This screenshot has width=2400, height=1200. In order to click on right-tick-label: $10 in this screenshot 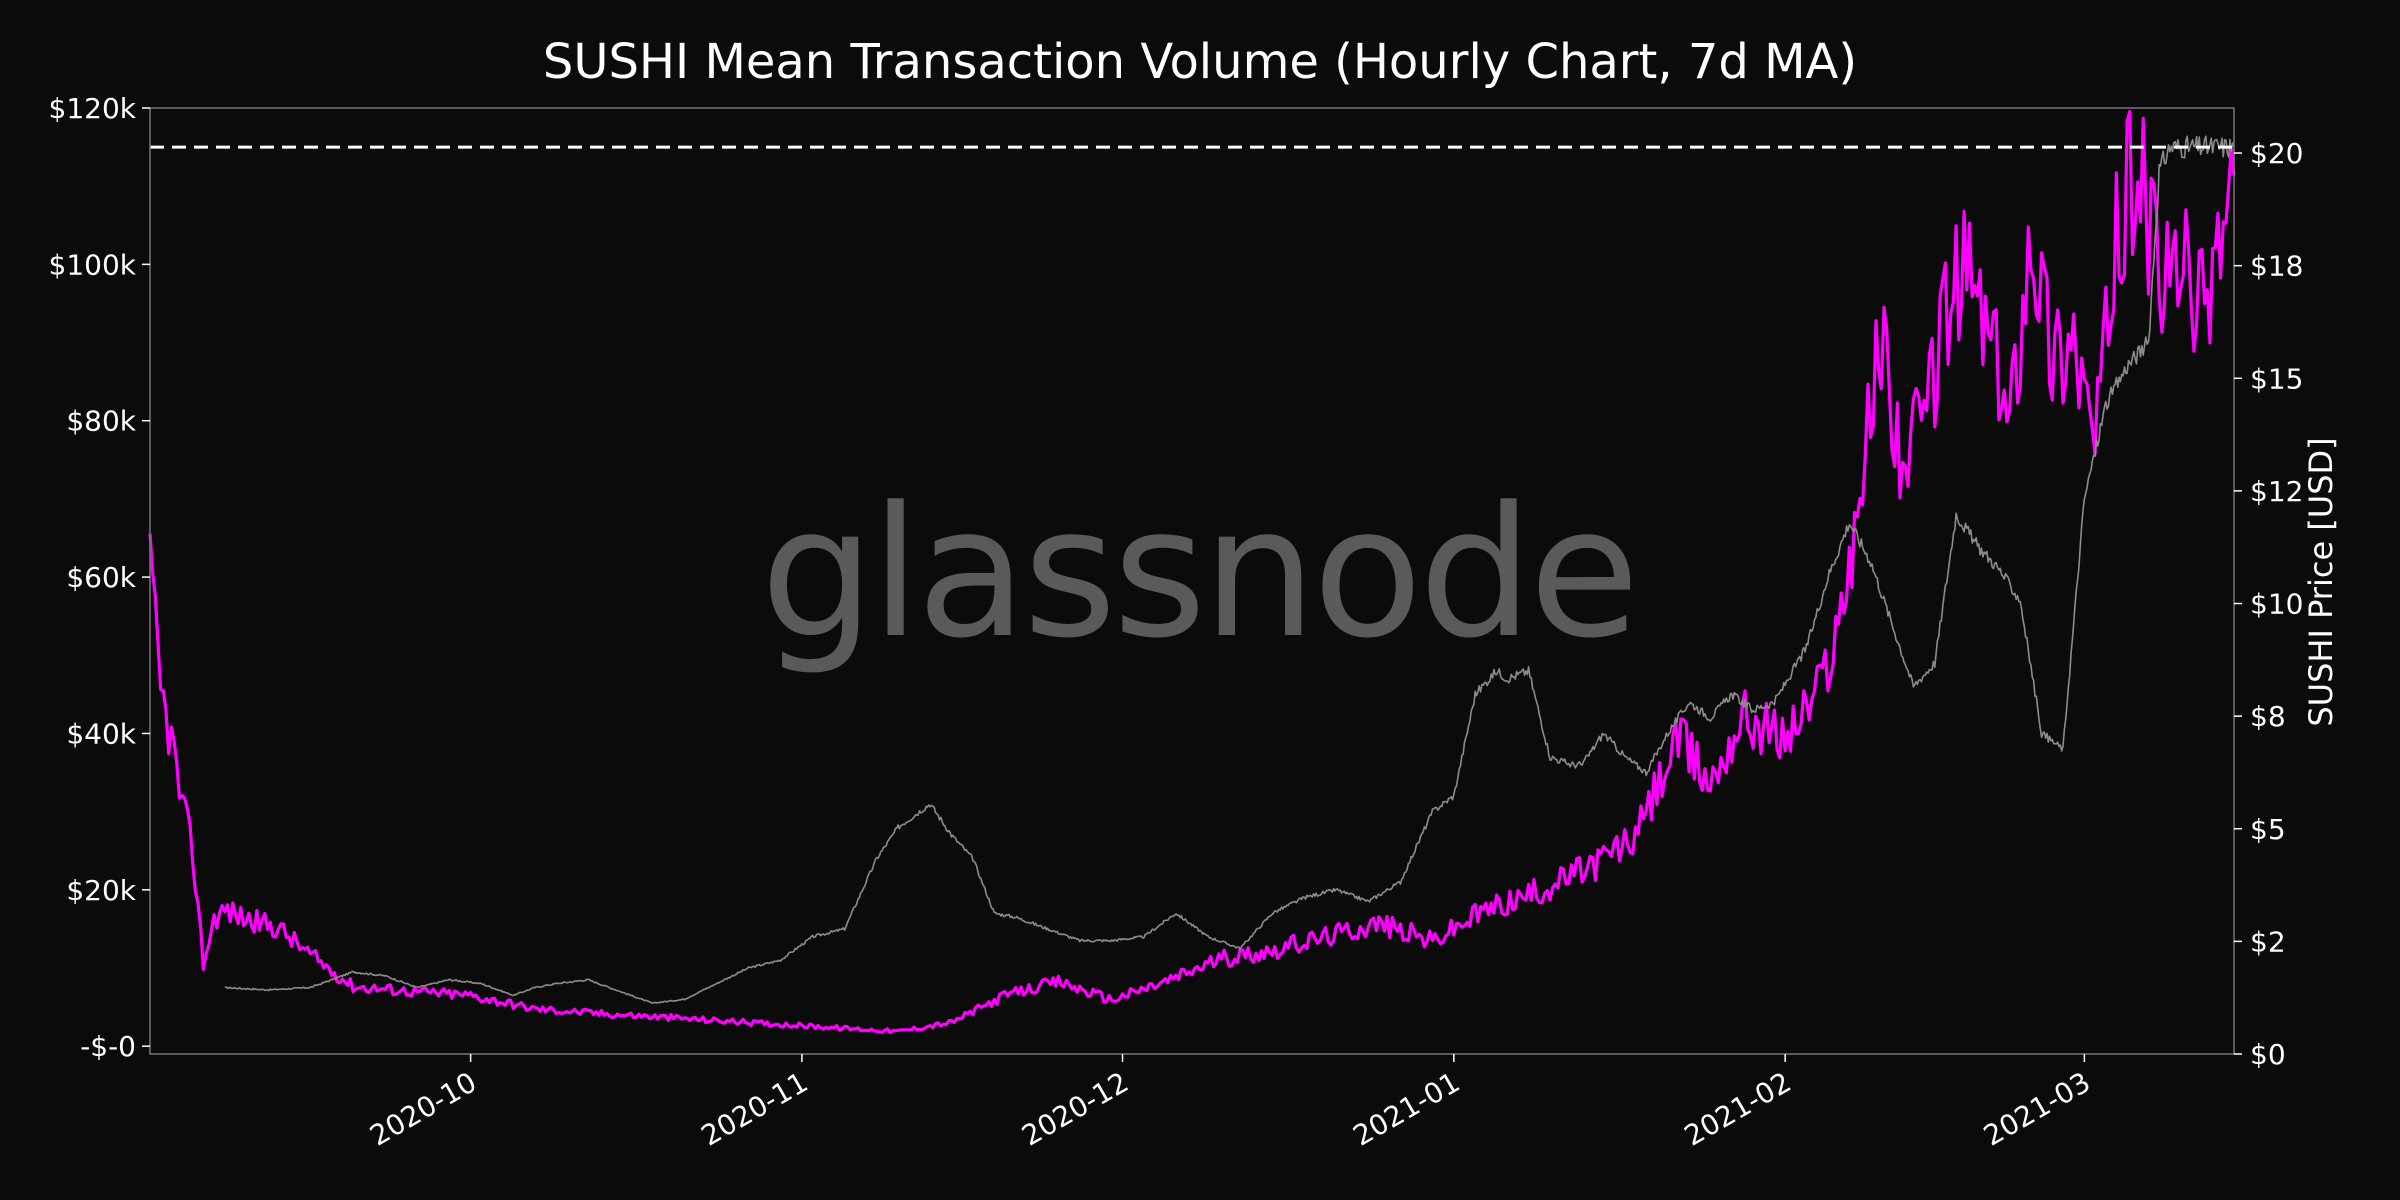, I will do `click(2276, 604)`.